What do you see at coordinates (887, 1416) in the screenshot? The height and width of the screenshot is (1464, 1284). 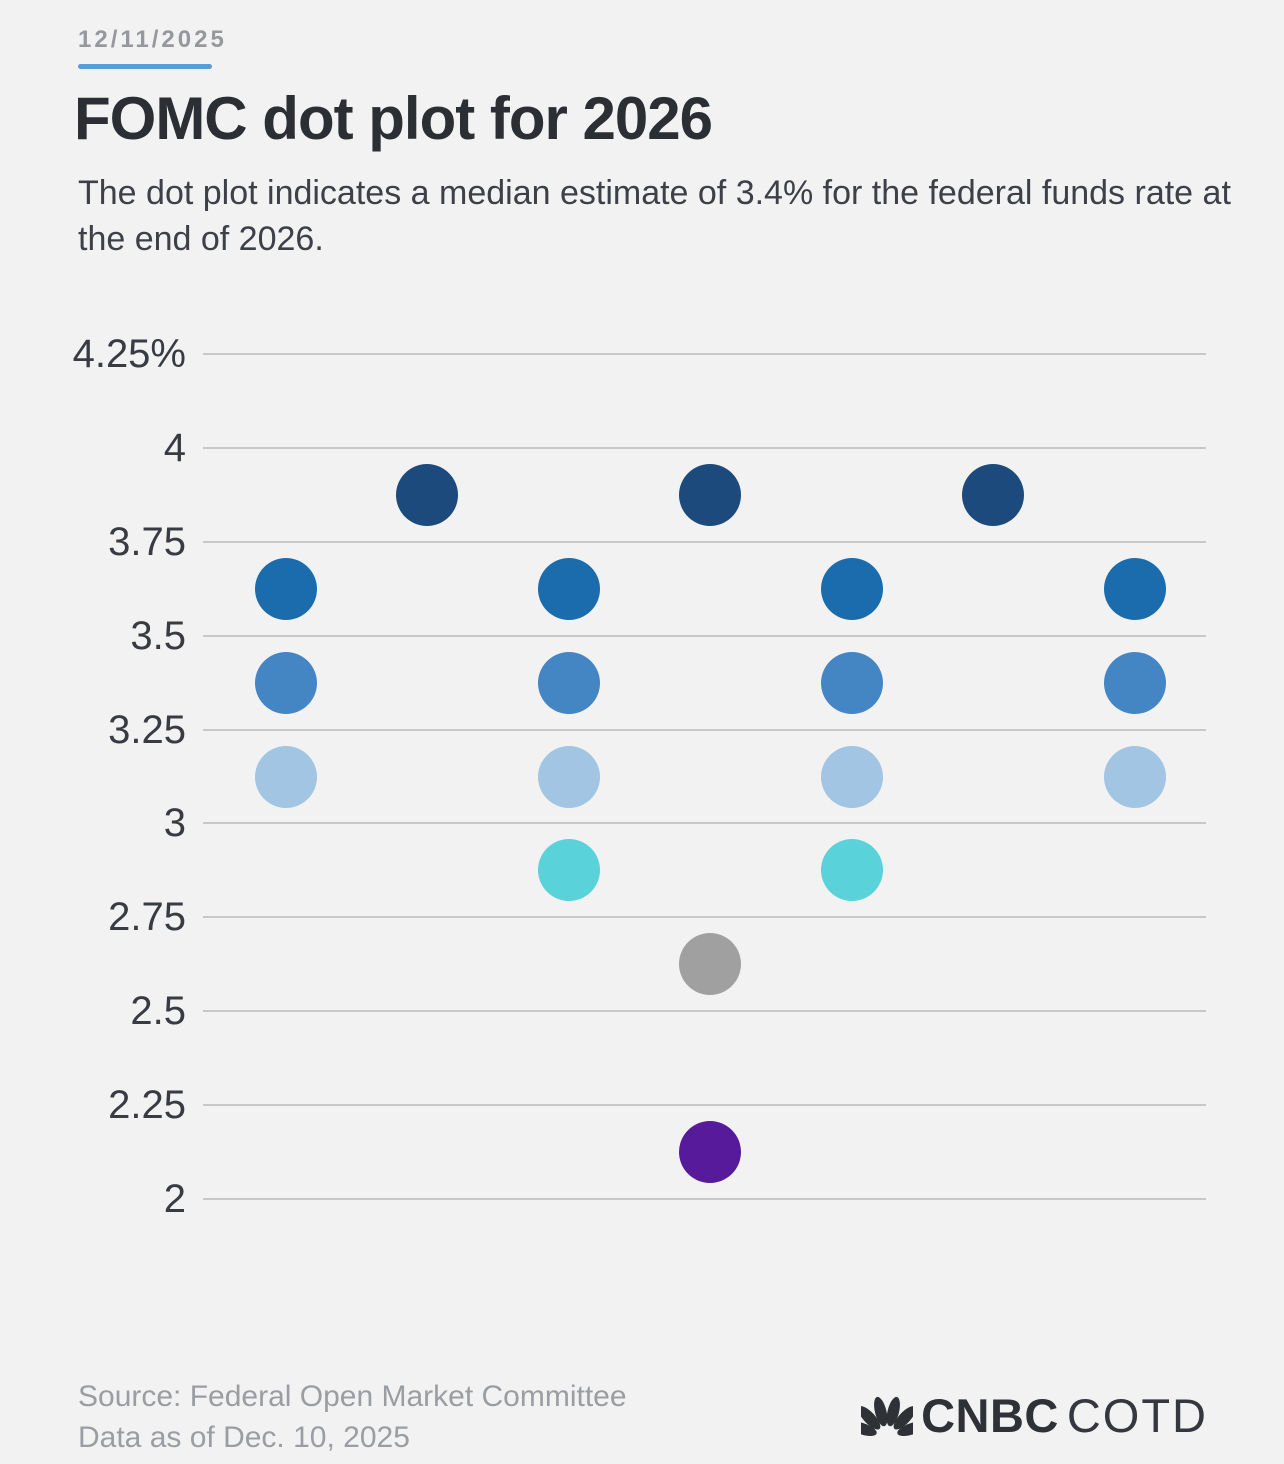 I see `cnbc-peacock-icon` at bounding box center [887, 1416].